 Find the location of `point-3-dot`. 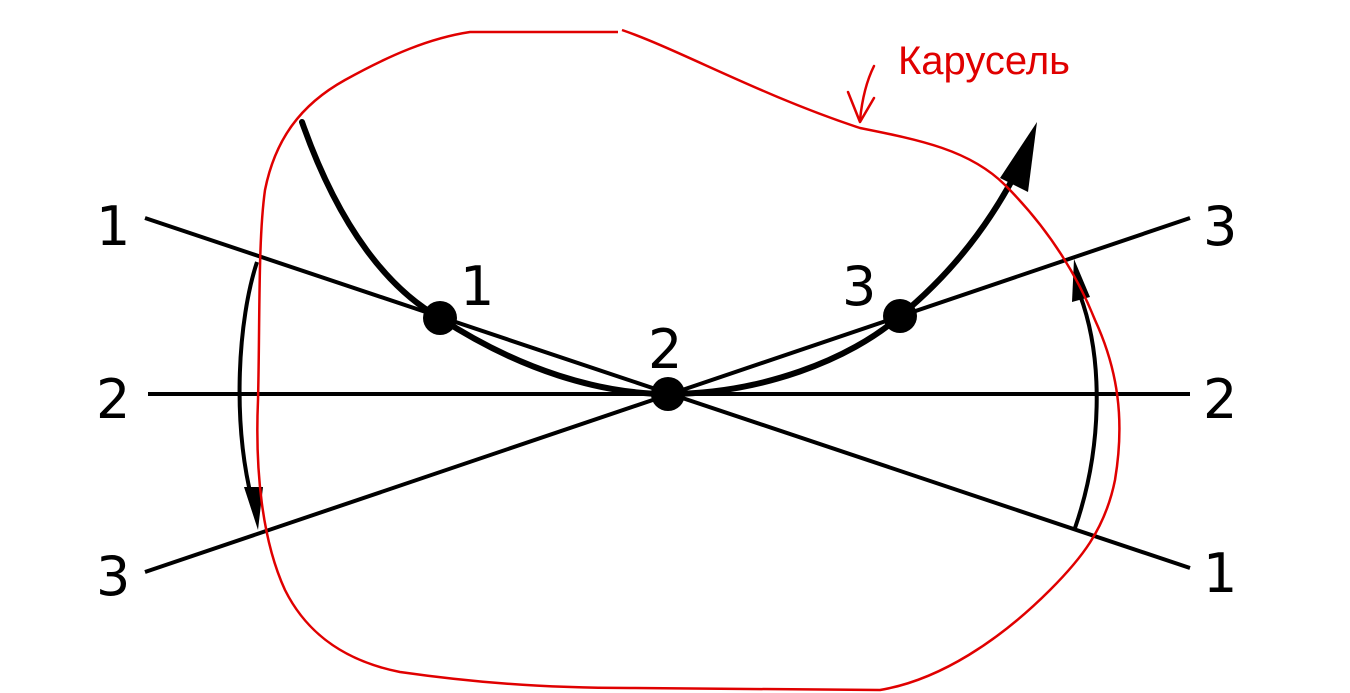

point-3-dot is located at coordinates (900, 316).